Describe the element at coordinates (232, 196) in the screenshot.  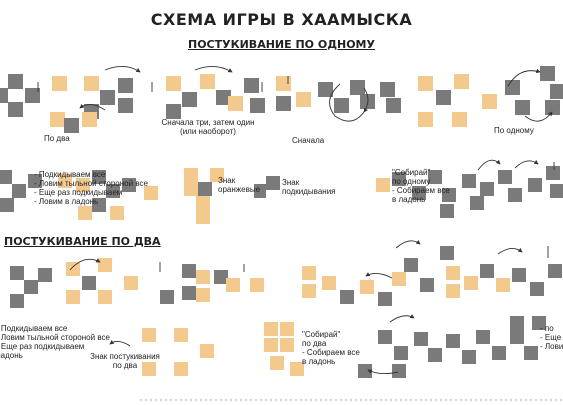
I see `s1-row-b-center` at that location.